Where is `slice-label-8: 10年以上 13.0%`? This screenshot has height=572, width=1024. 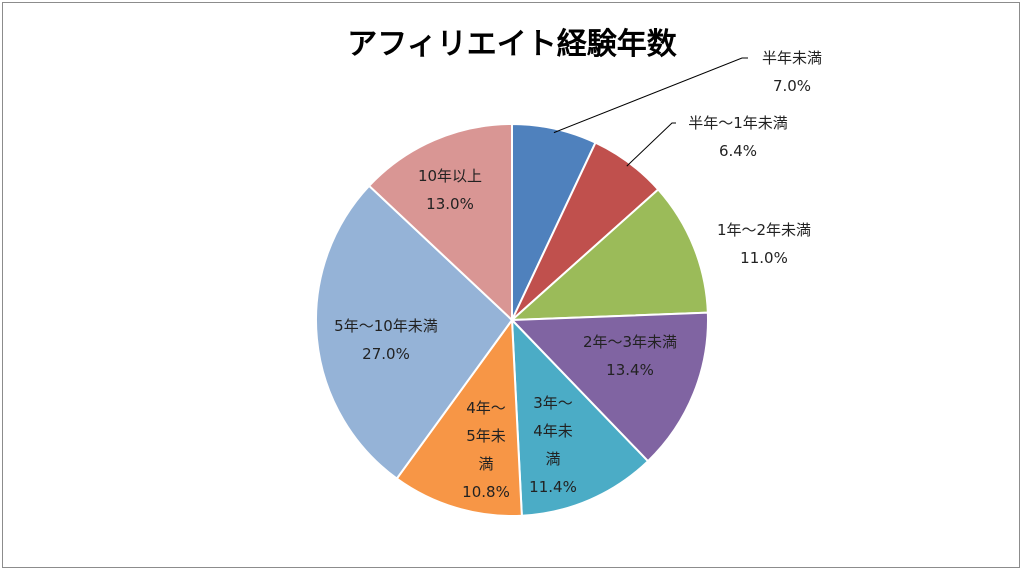 slice-label-8: 10年以上 13.0% is located at coordinates (450, 190).